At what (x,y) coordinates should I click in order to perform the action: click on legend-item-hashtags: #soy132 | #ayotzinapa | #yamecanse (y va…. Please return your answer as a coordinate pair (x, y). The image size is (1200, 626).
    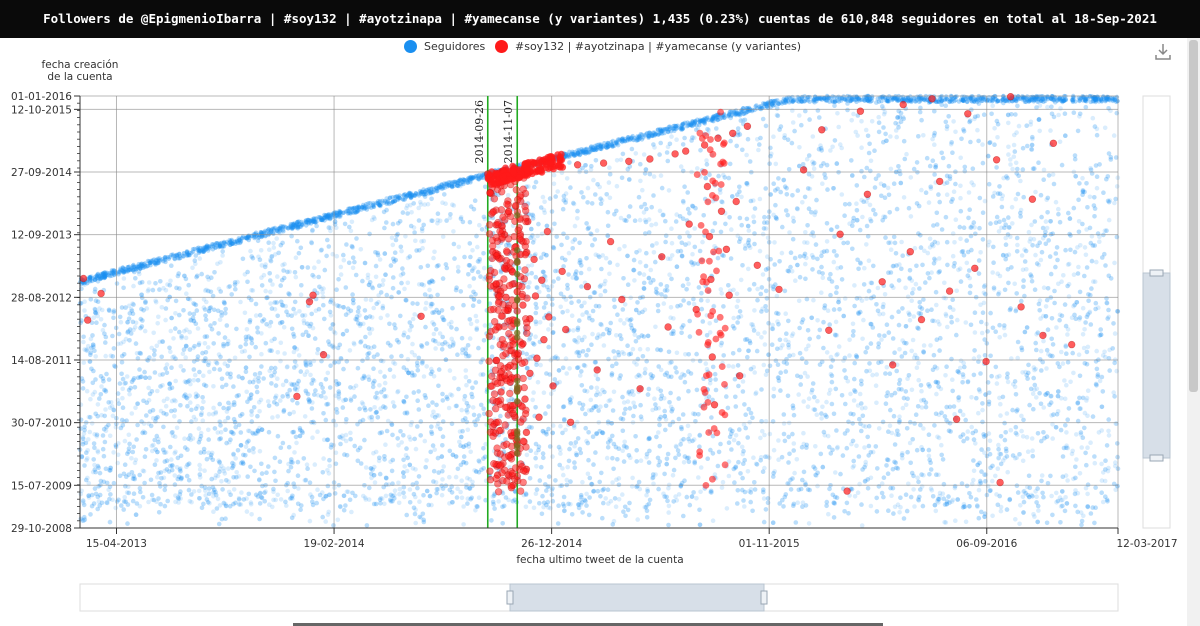
    Looking at the image, I should click on (648, 46).